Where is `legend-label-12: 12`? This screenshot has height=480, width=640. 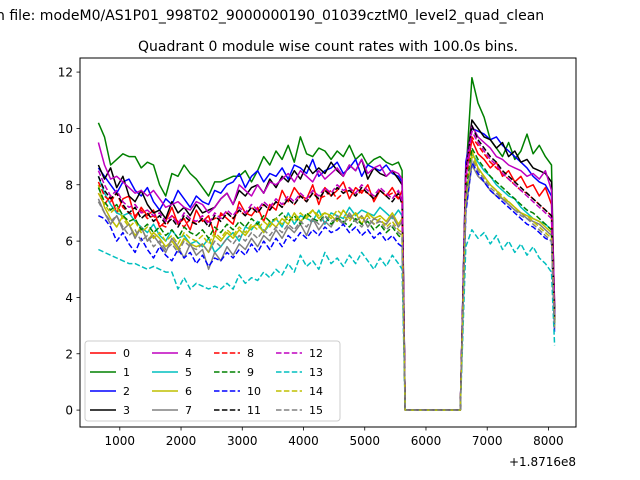
legend-label-12: 12 is located at coordinates (316, 353).